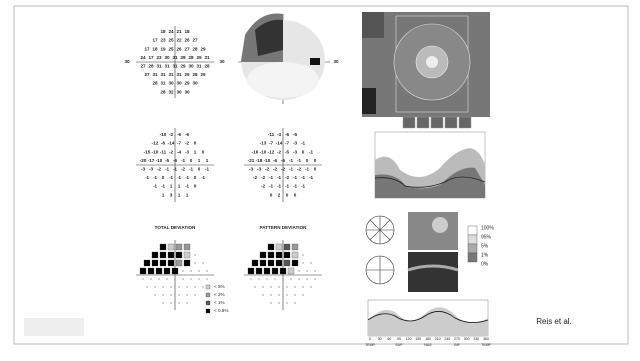 Image resolution: width=640 pixels, height=361 pixels. Describe the element at coordinates (433, 231) in the screenshot. I see `fundus-photo` at that location.